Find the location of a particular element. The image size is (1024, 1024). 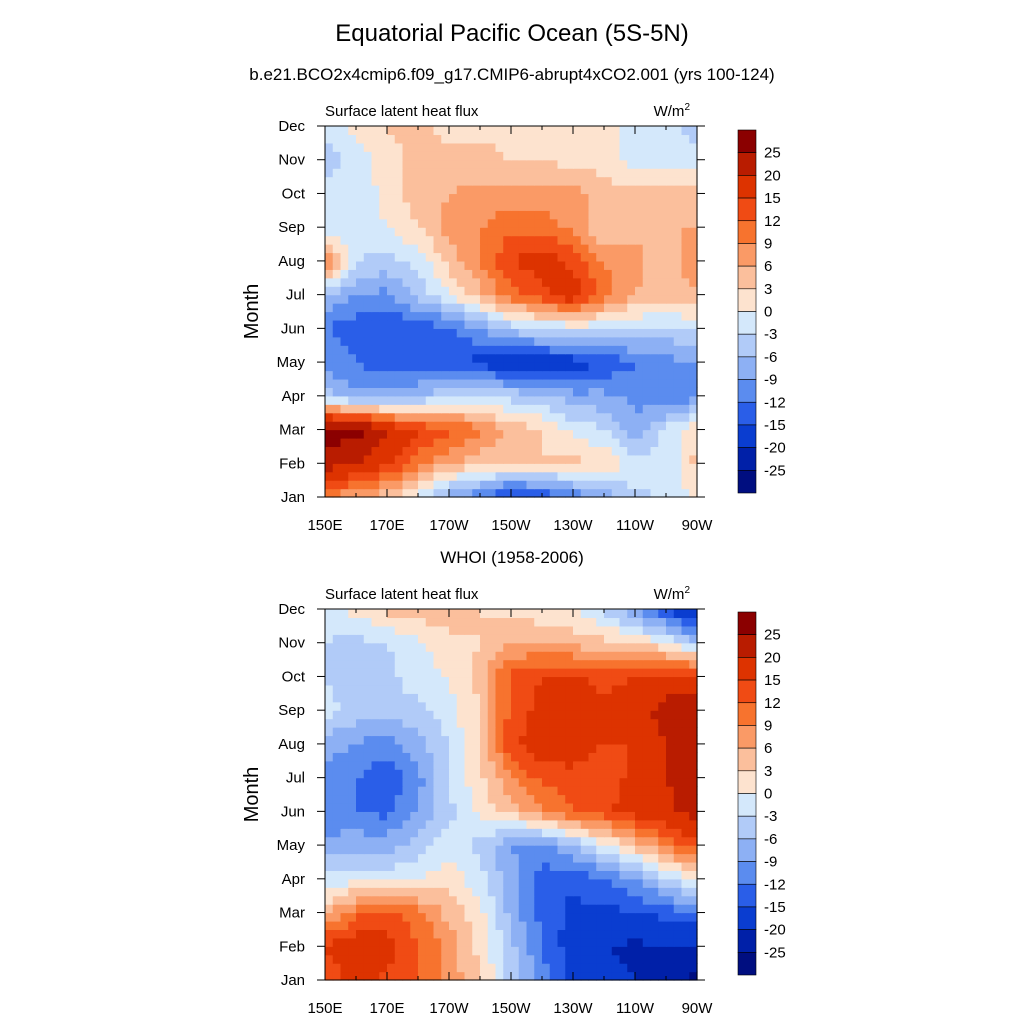

x-tick-label: 170E is located at coordinates (386, 525).